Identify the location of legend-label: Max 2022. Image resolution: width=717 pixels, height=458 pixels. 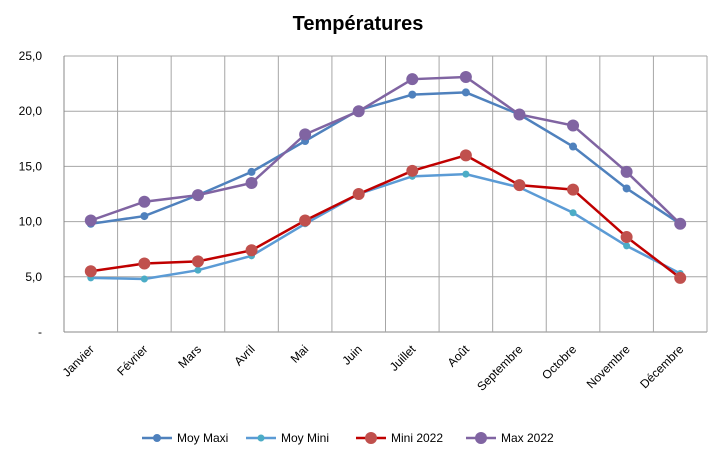
(527, 438).